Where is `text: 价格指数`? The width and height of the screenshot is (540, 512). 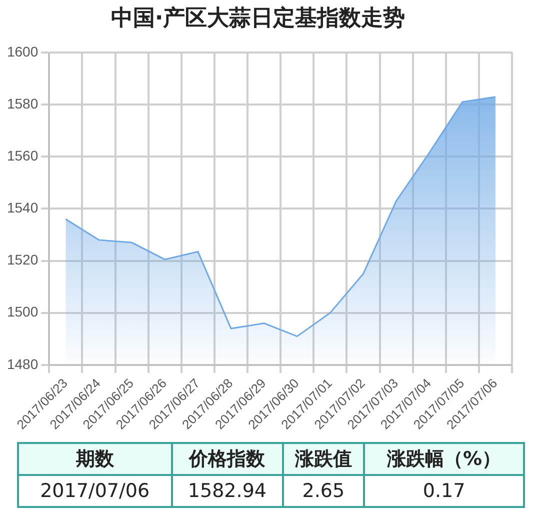 text: 价格指数 is located at coordinates (227, 459).